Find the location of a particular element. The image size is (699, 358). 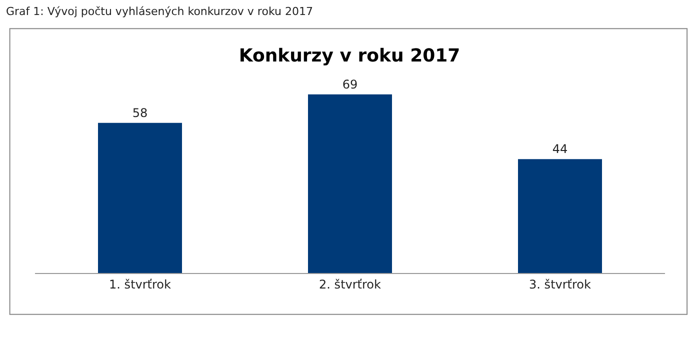

data-label: 69 is located at coordinates (350, 84).